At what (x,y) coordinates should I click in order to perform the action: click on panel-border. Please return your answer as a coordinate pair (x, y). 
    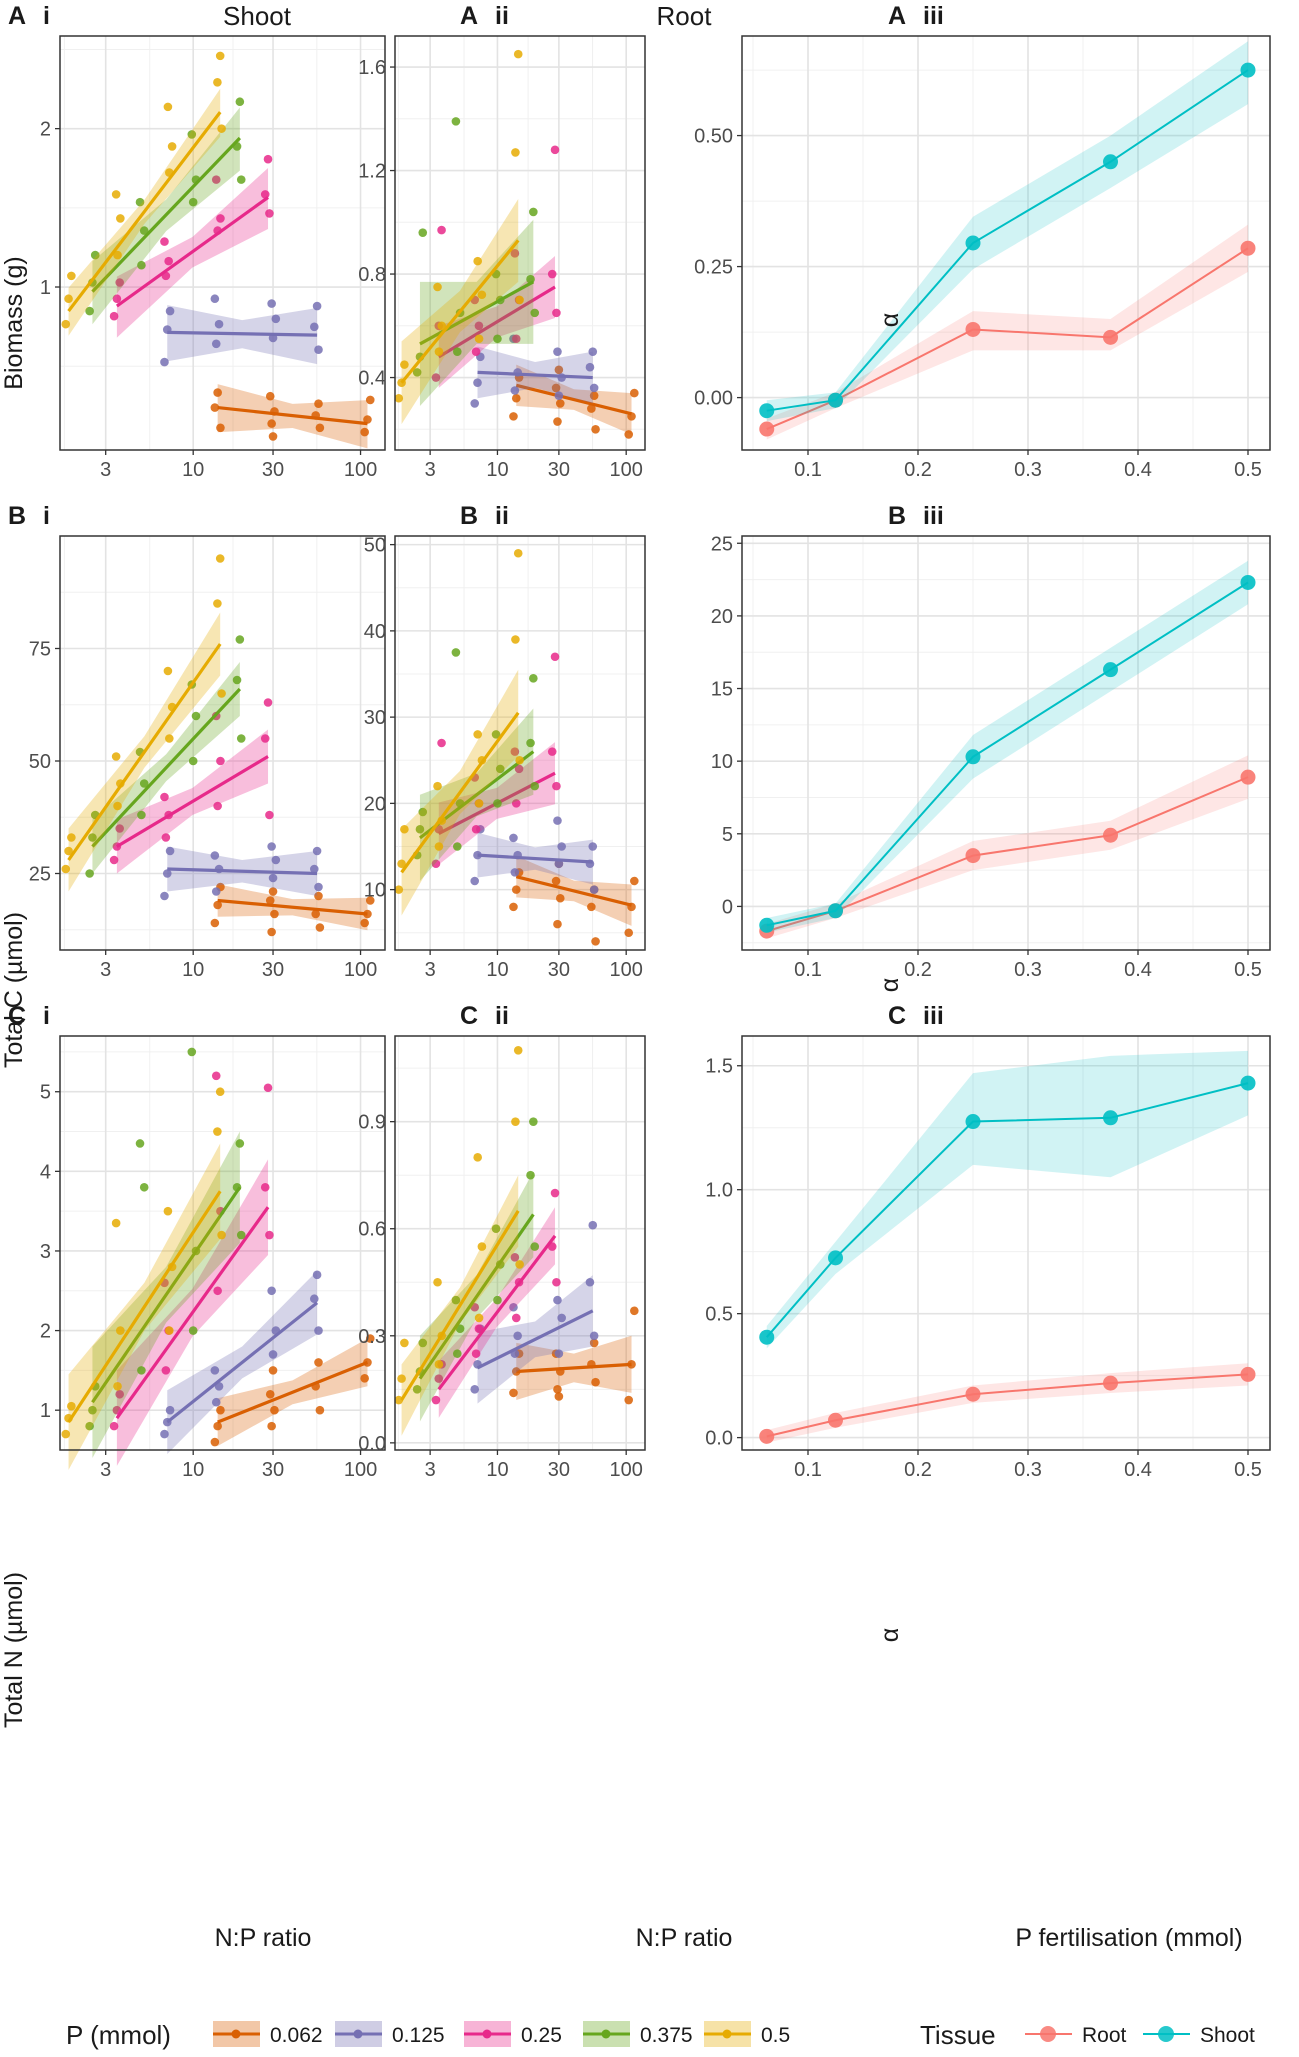
    Looking at the image, I should click on (222, 1243).